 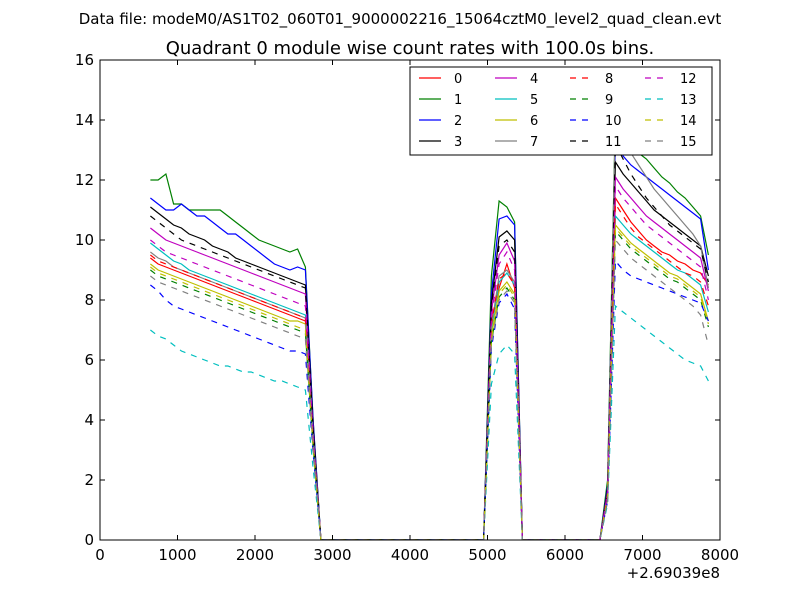 I want to click on y-tick-label: 0, so click(x=89, y=540).